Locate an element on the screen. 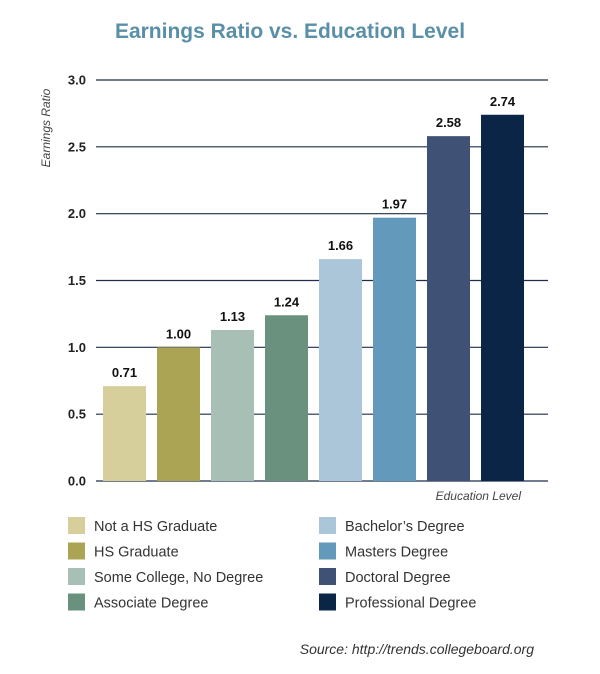 The width and height of the screenshot is (600, 674). y-tick-label-0: 0.0 is located at coordinates (77, 481).